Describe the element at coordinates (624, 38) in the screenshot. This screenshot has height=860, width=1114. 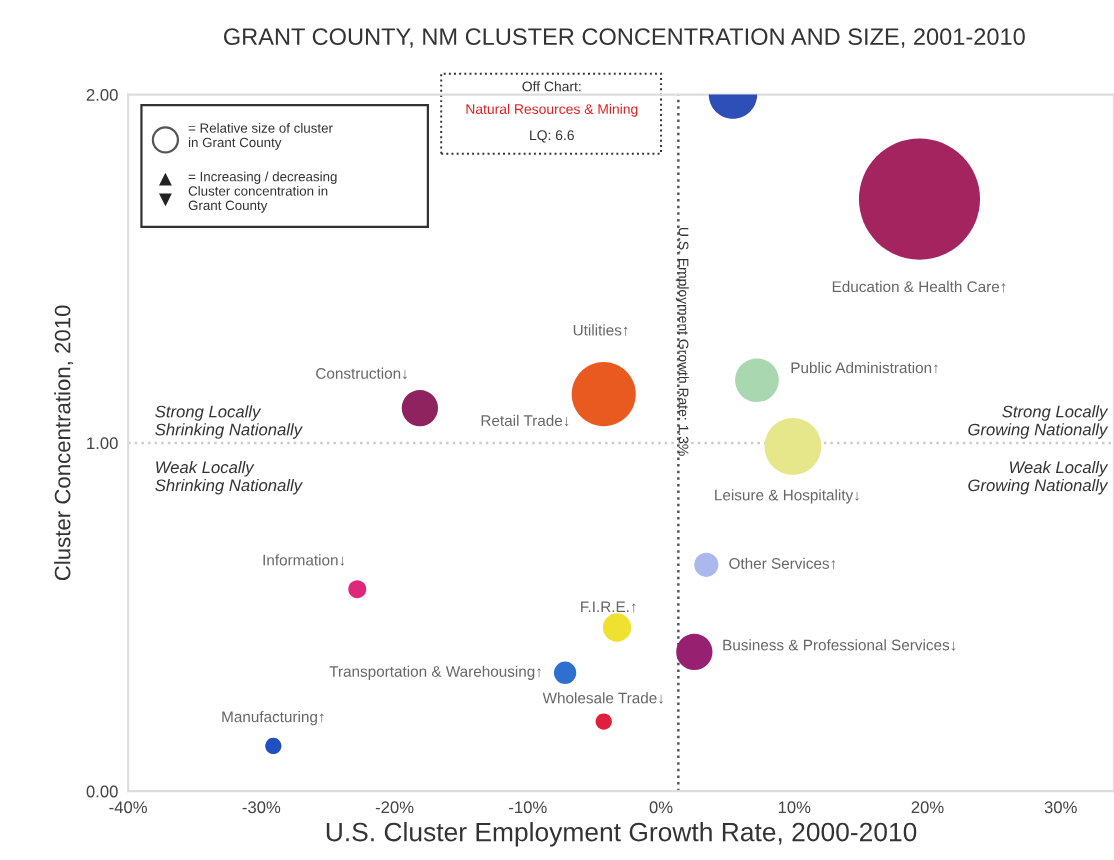
I see `chart-title: GRANT COUNTY, NM CLUSTER CONCENTRATION AND SIZE, 2001-2010` at that location.